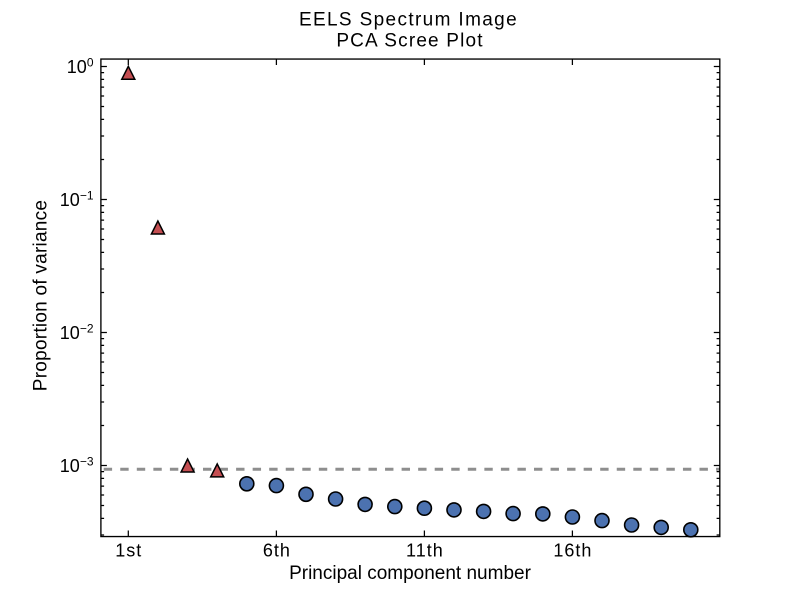 Image resolution: width=800 pixels, height=602 pixels. I want to click on svg-text: EELS Spectrum Image, so click(408, 19).